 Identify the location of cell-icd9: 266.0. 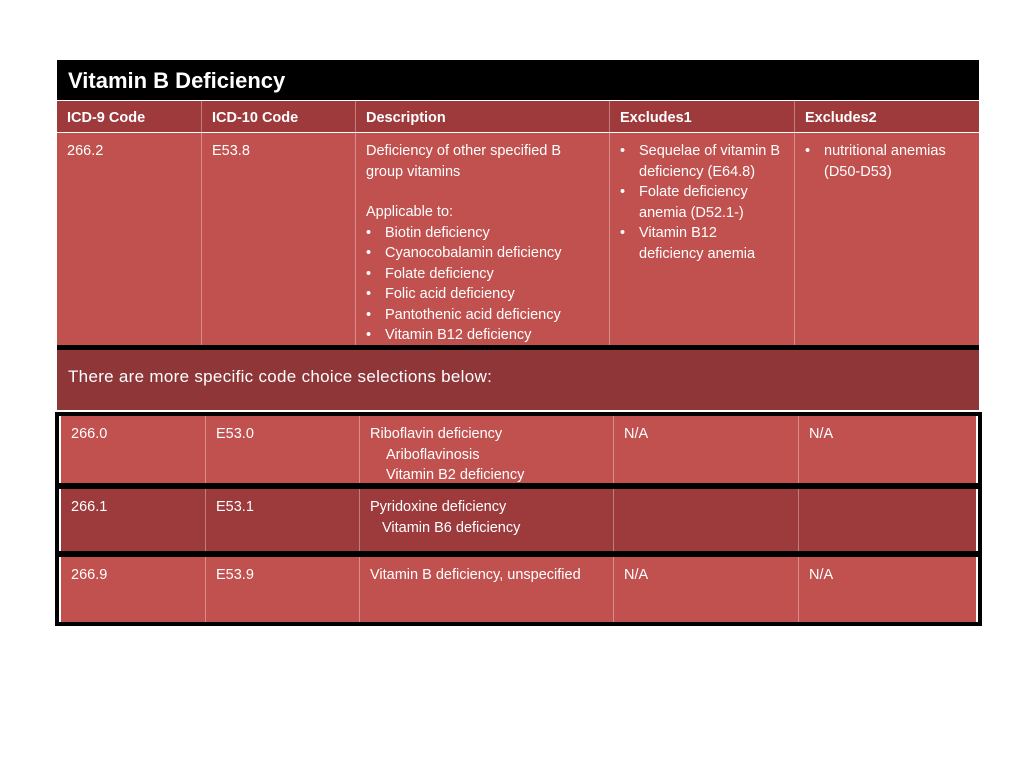
(133, 449).